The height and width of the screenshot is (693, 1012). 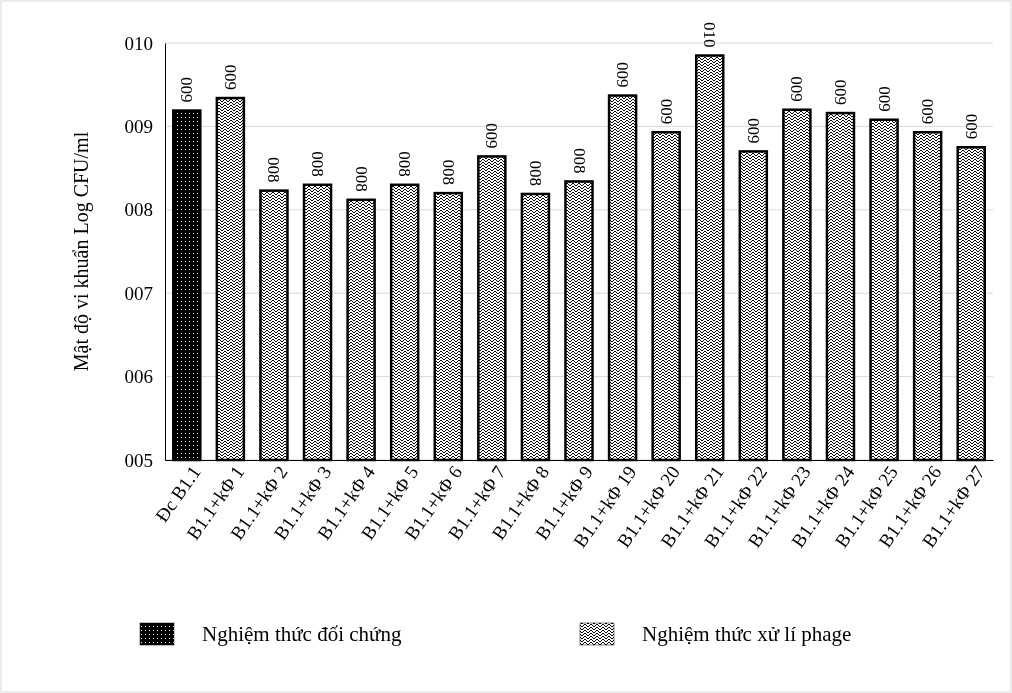 I want to click on data-label: 010, so click(x=710, y=35).